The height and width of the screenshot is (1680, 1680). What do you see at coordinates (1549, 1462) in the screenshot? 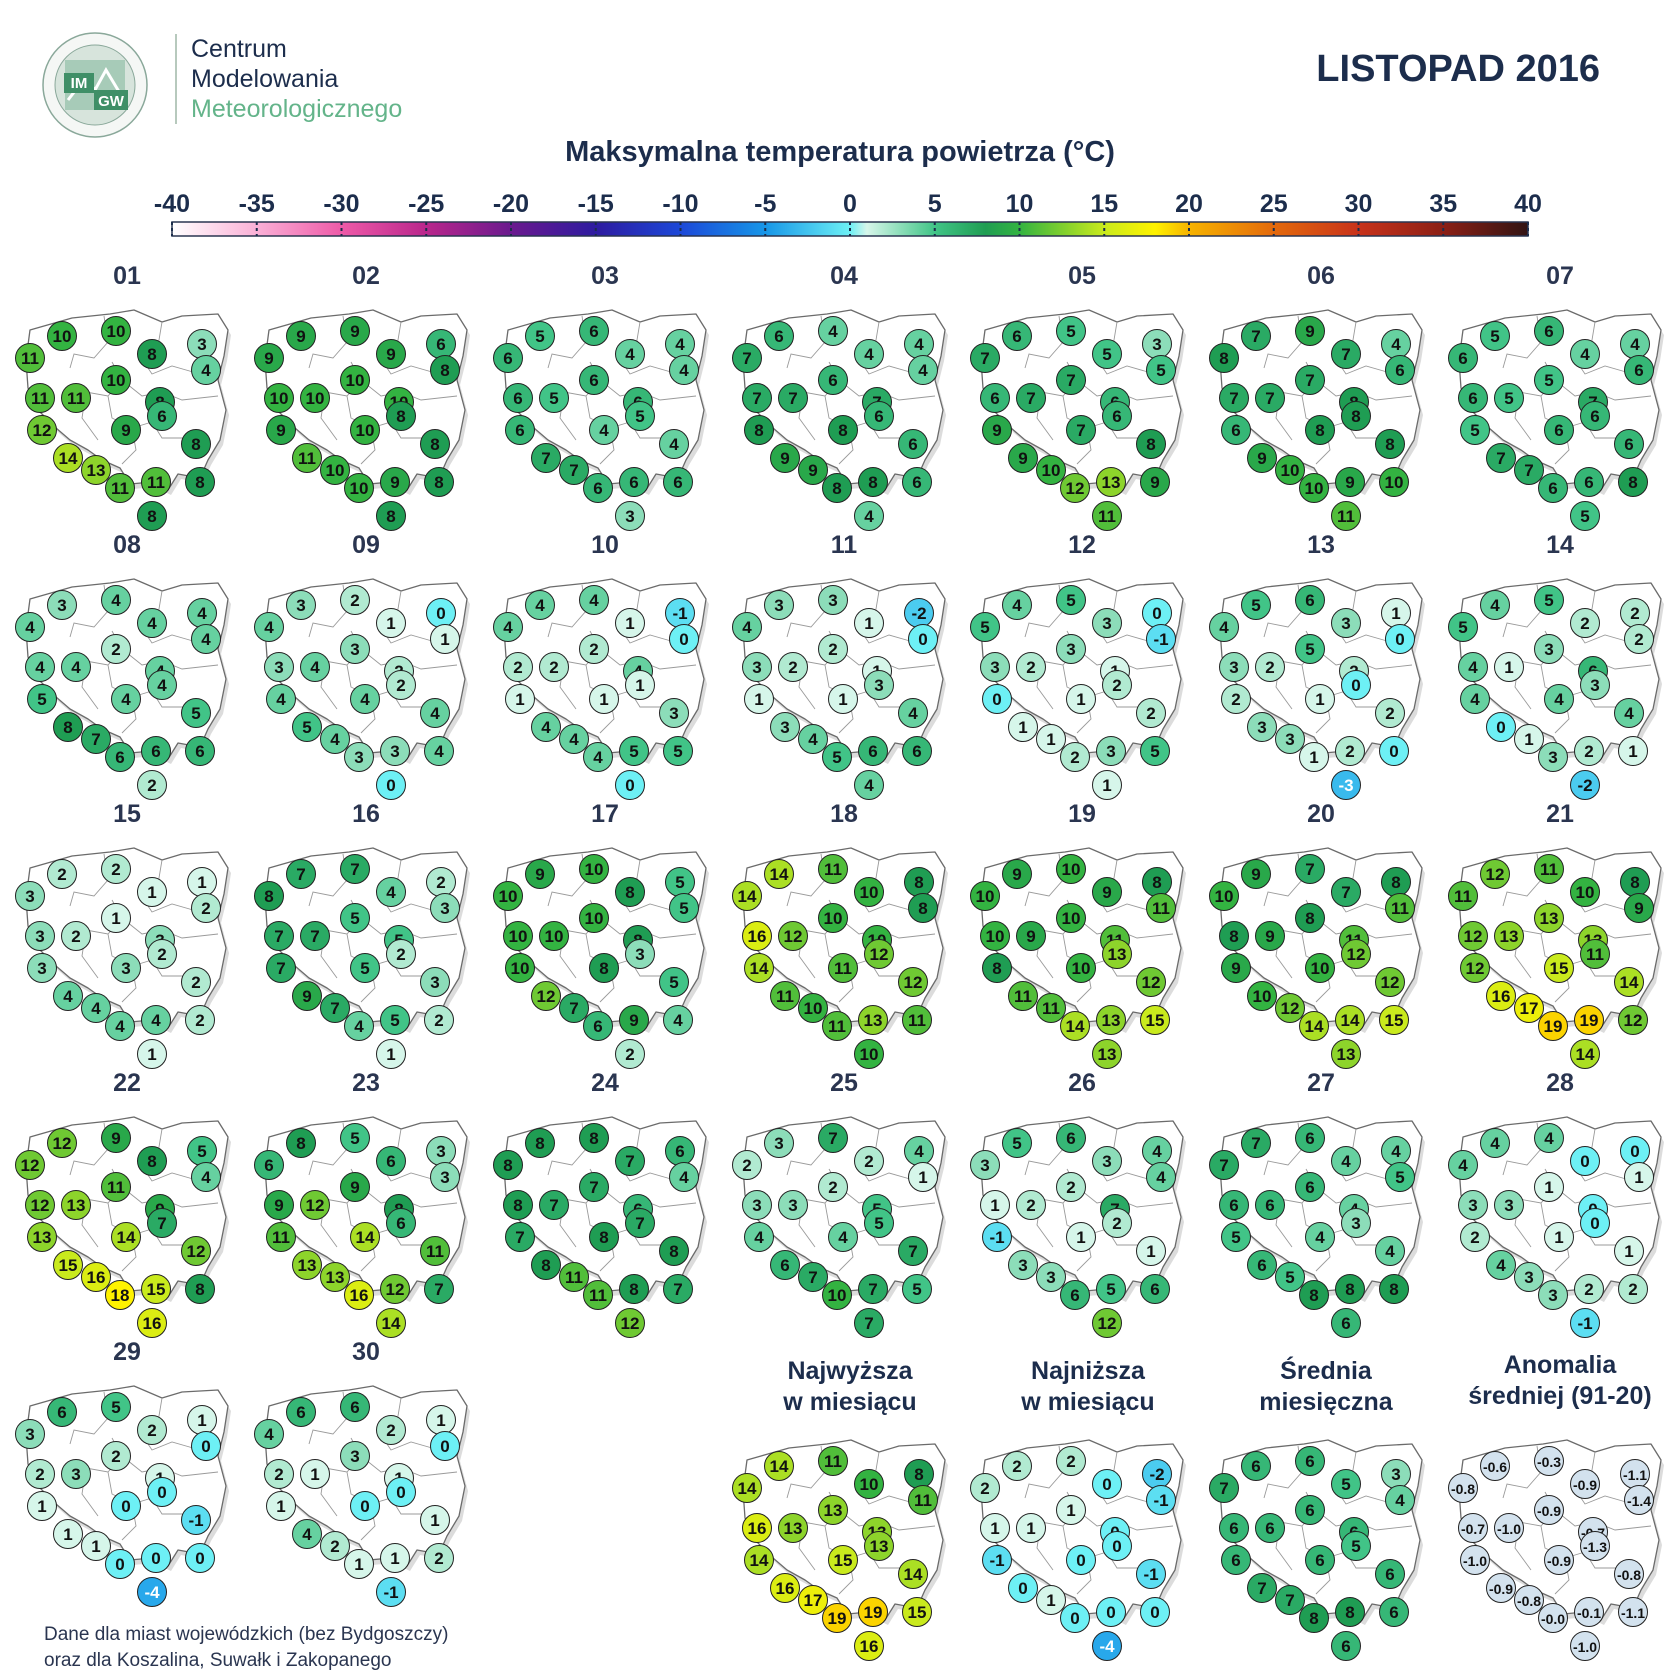
I see `station-value: -0.3` at bounding box center [1549, 1462].